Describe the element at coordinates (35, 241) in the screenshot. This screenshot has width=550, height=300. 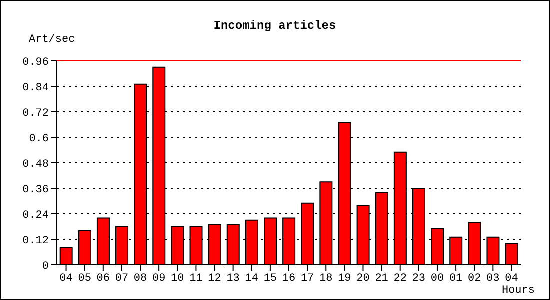
I see `y-tick-label: 0.12` at that location.